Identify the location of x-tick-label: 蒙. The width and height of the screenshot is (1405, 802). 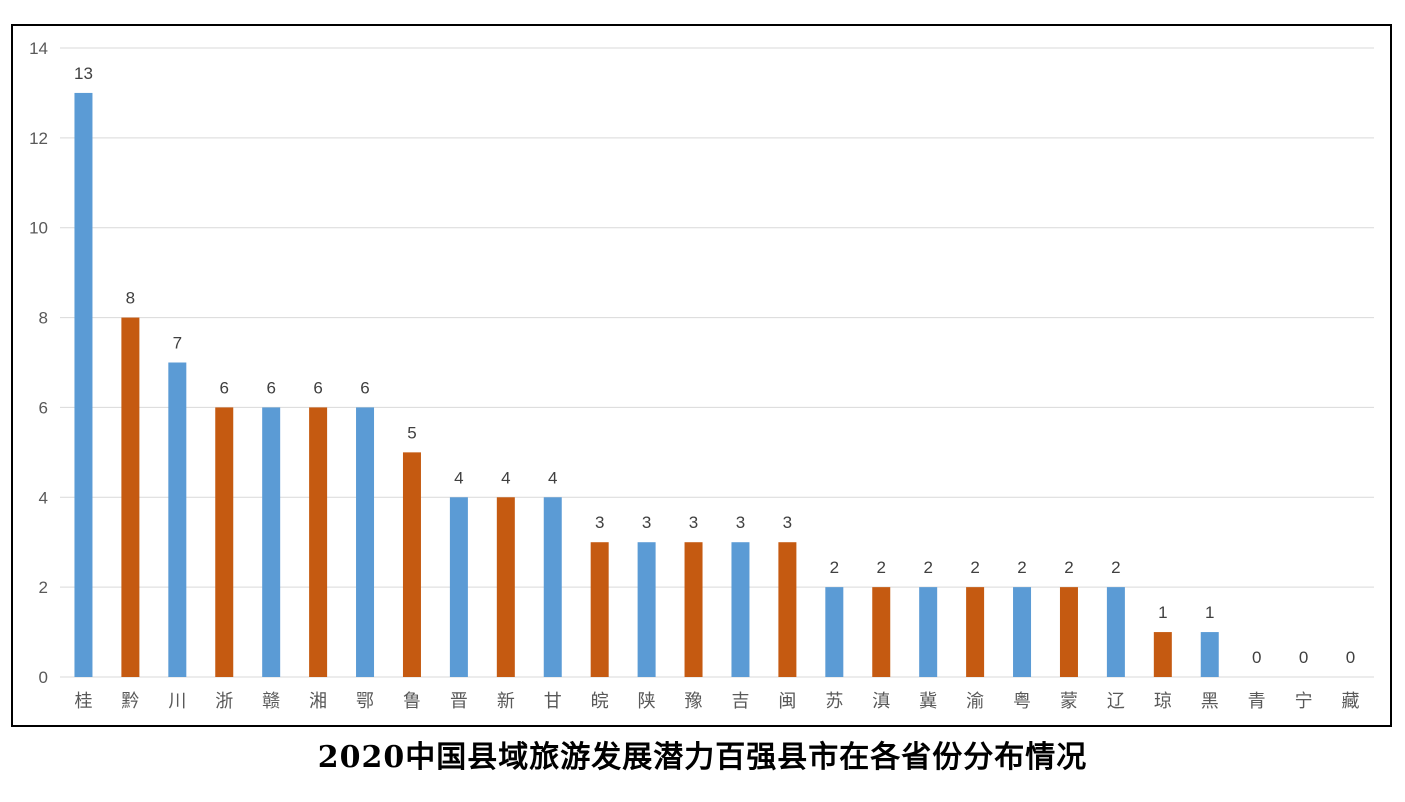
(1069, 701).